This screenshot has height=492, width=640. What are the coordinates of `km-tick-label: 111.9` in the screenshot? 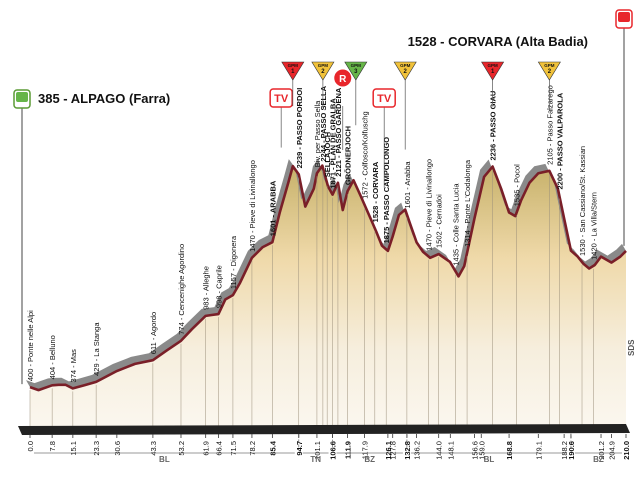 It's located at (348, 450).